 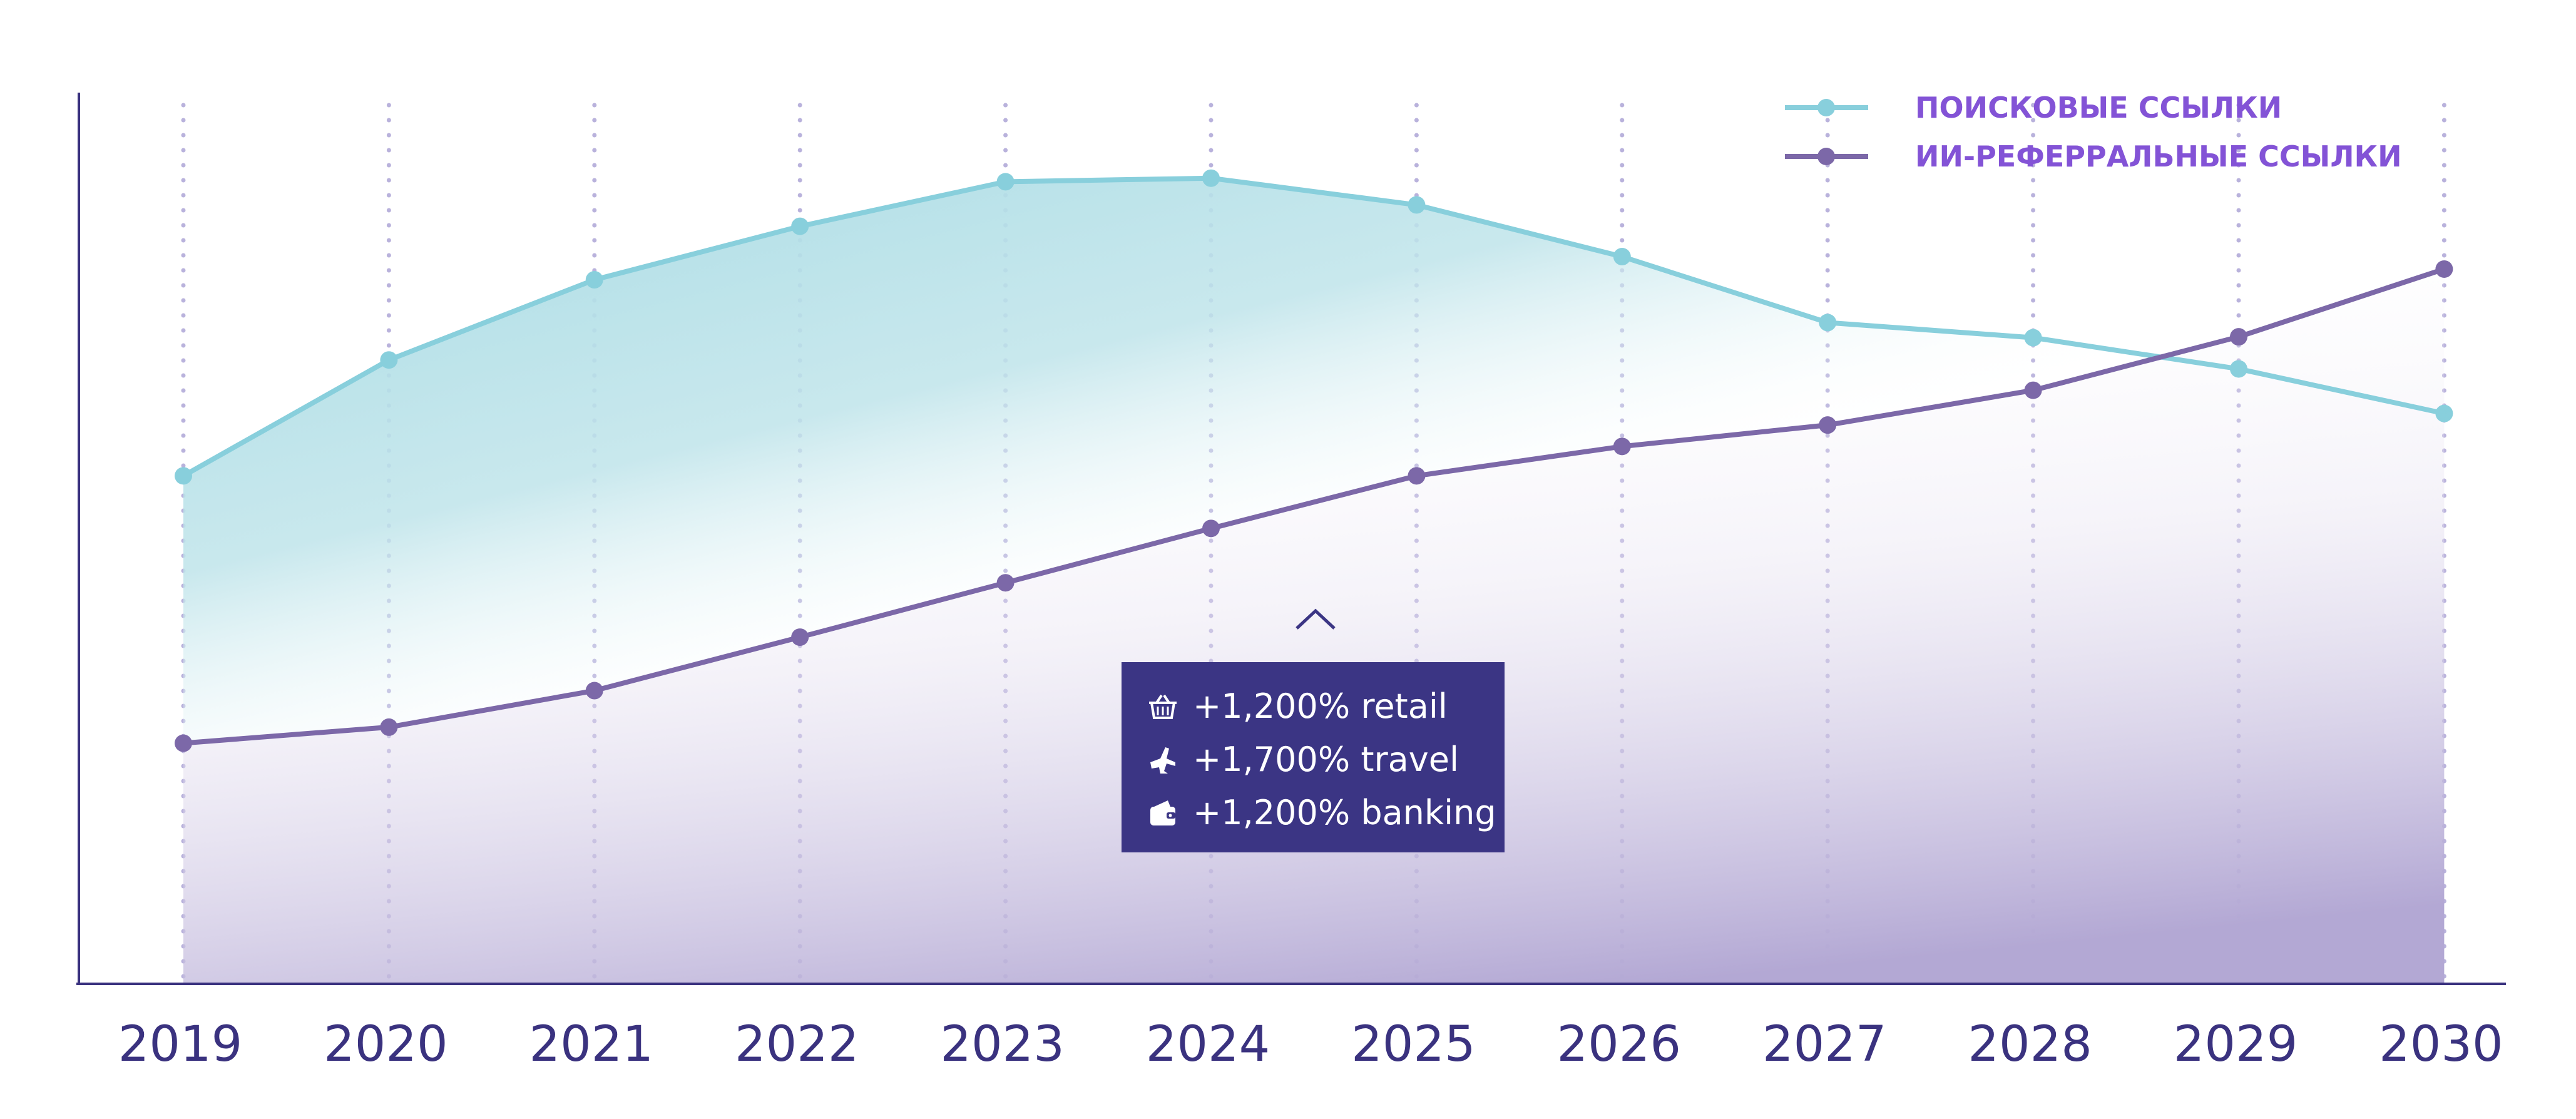 What do you see at coordinates (2033, 338) in the screenshot?
I see `point-0-2028` at bounding box center [2033, 338].